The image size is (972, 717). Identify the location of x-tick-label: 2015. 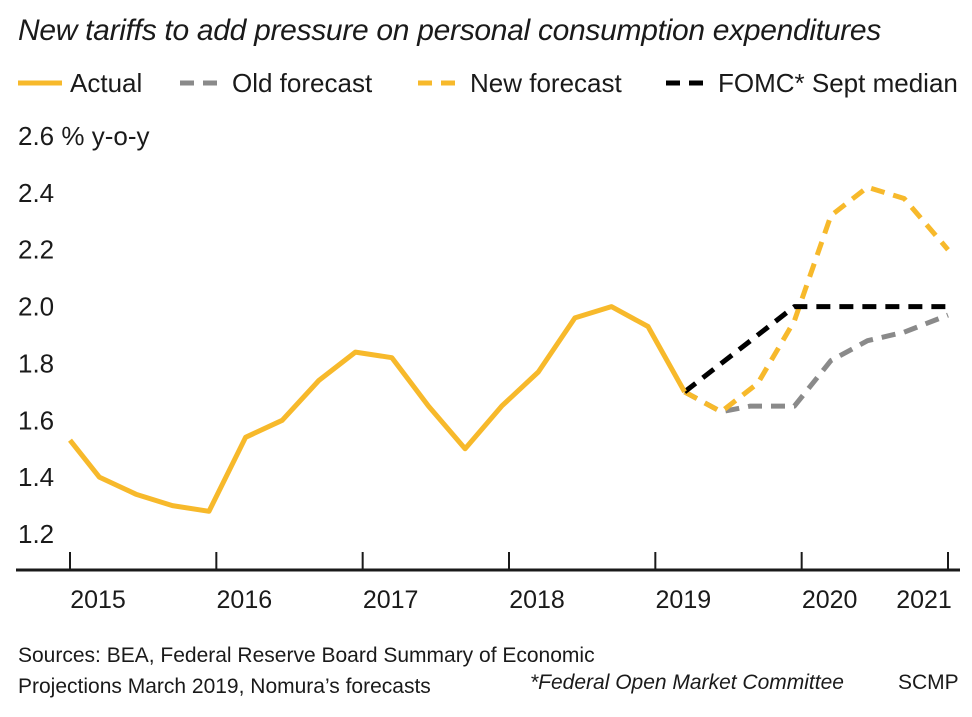
(98, 600).